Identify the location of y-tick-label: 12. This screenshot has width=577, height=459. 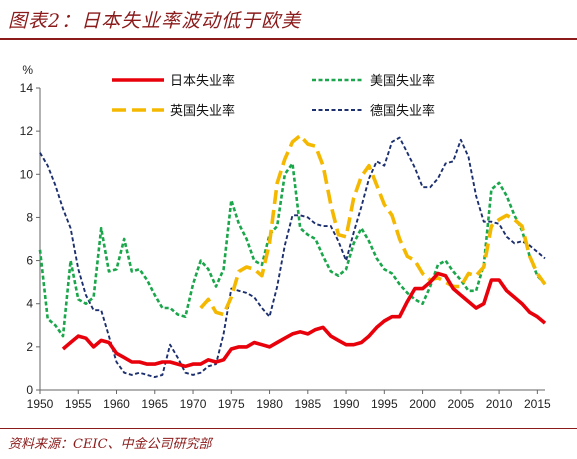
(27, 131).